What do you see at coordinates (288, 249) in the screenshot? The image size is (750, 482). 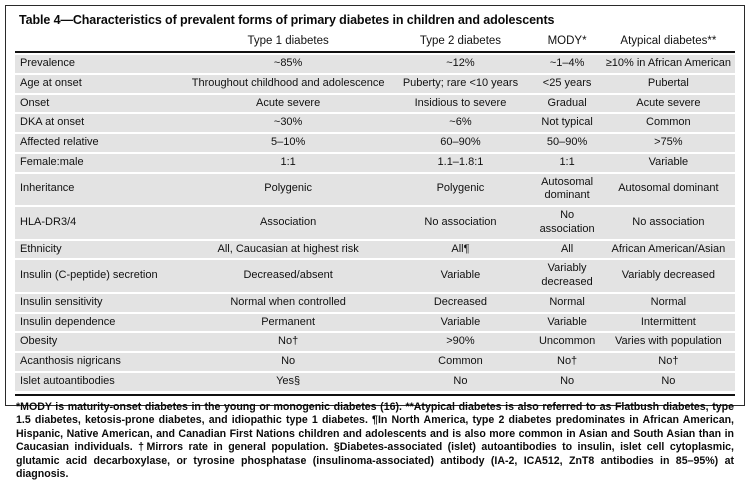 I see `table-cell: All, Caucasian at highest risk` at bounding box center [288, 249].